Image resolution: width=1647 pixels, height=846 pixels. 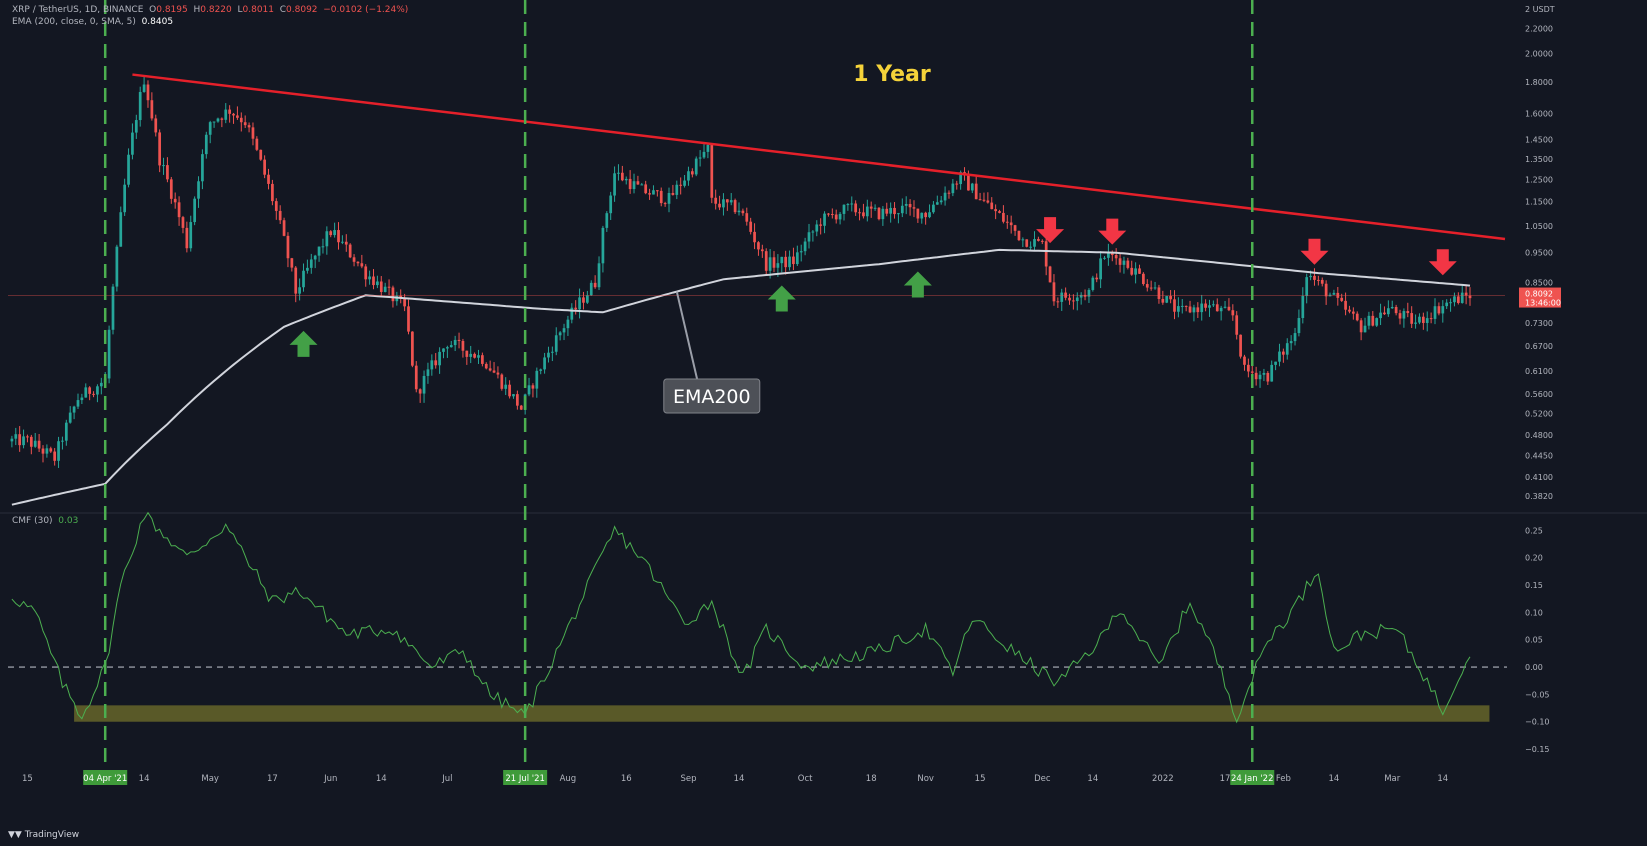 What do you see at coordinates (688, 779) in the screenshot?
I see `x-tick-label: Sep` at bounding box center [688, 779].